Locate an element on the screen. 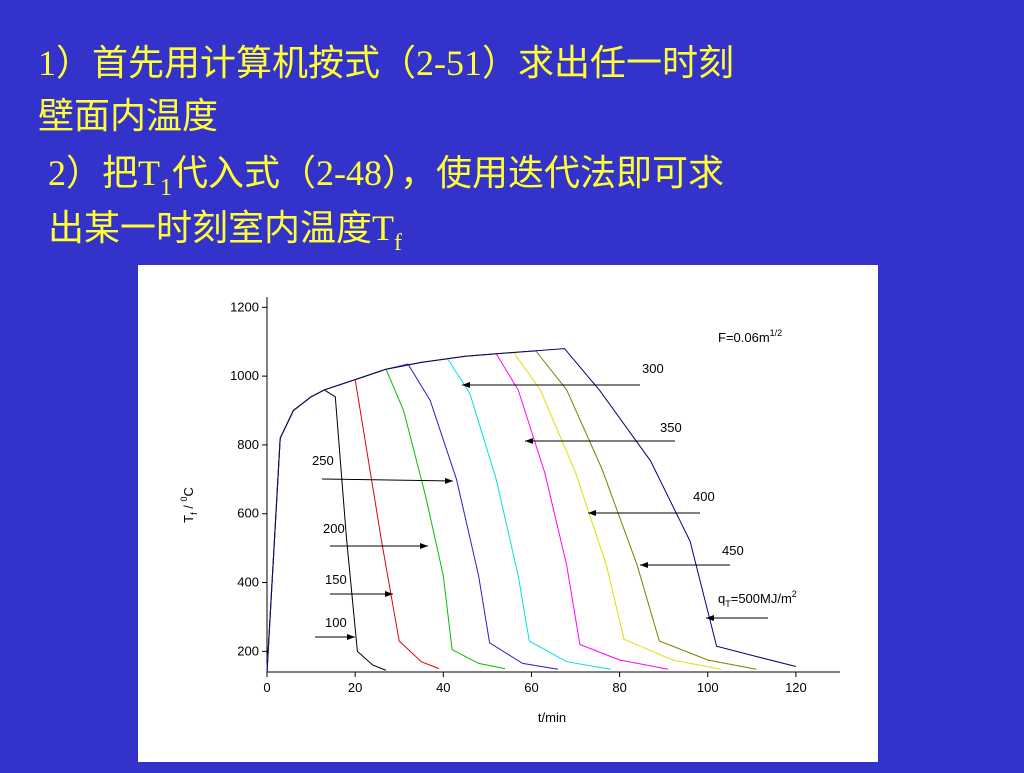 The image size is (1024, 773). superscript: 0 is located at coordinates (184, 499).